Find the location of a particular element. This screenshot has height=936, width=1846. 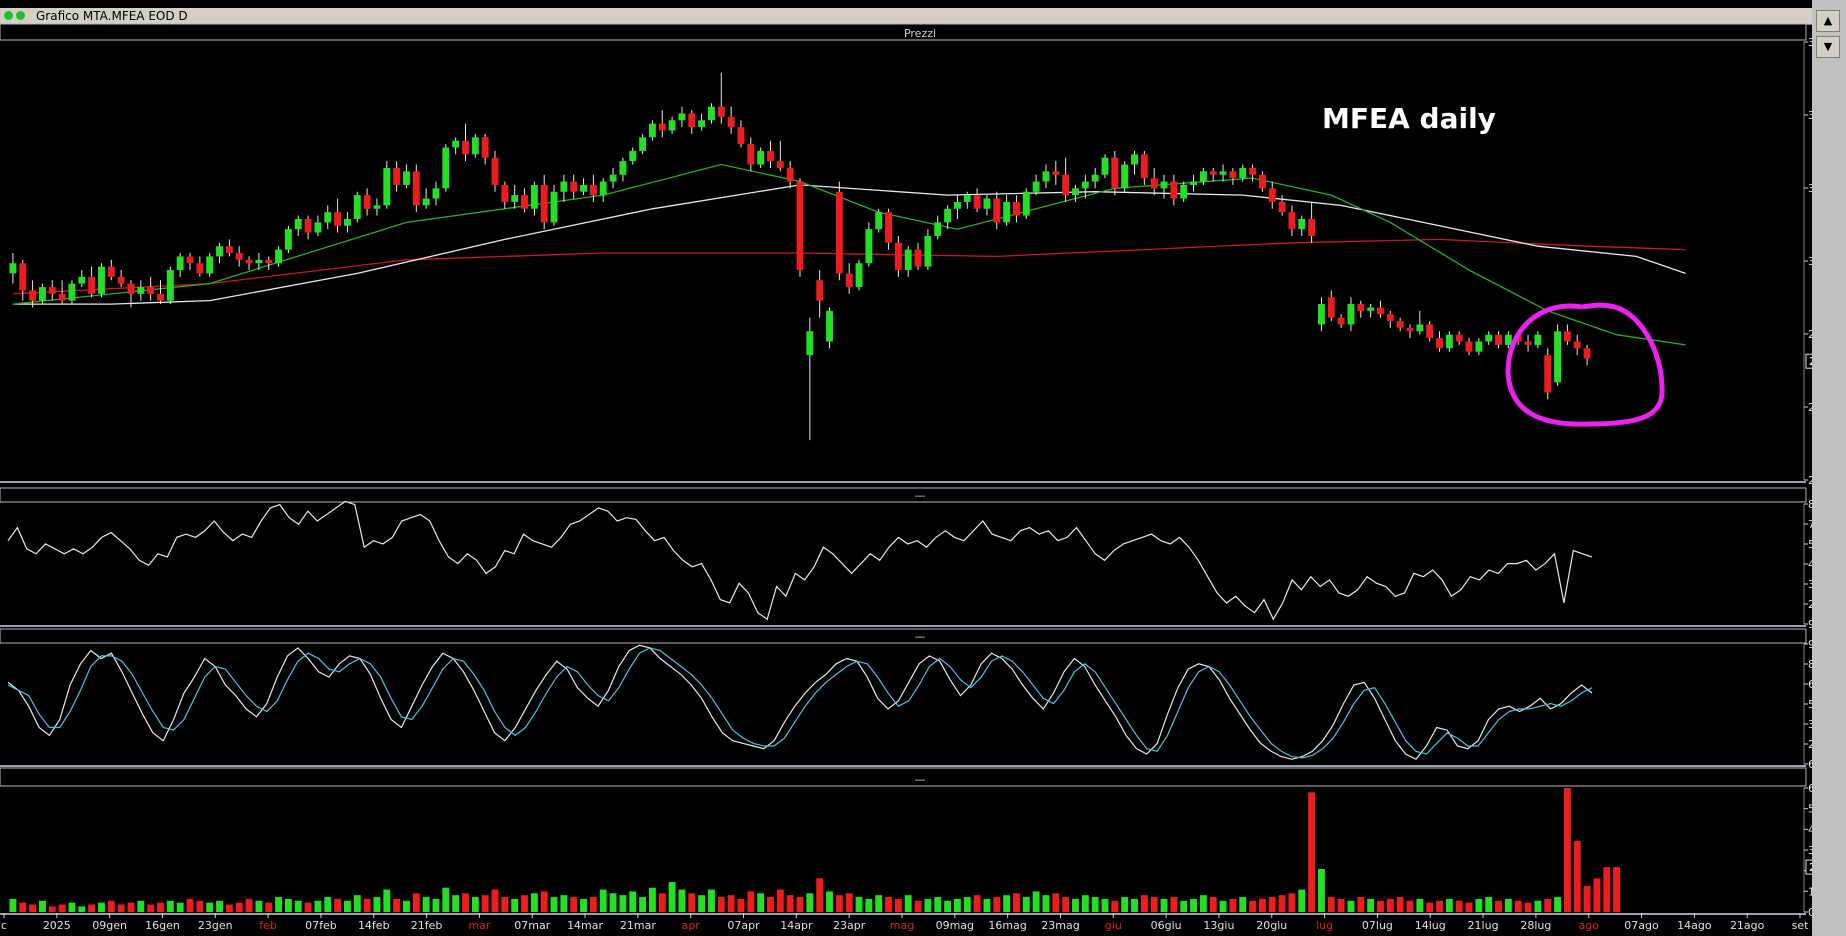

x-axis-tick-label: 21ago is located at coordinates (1747, 925).